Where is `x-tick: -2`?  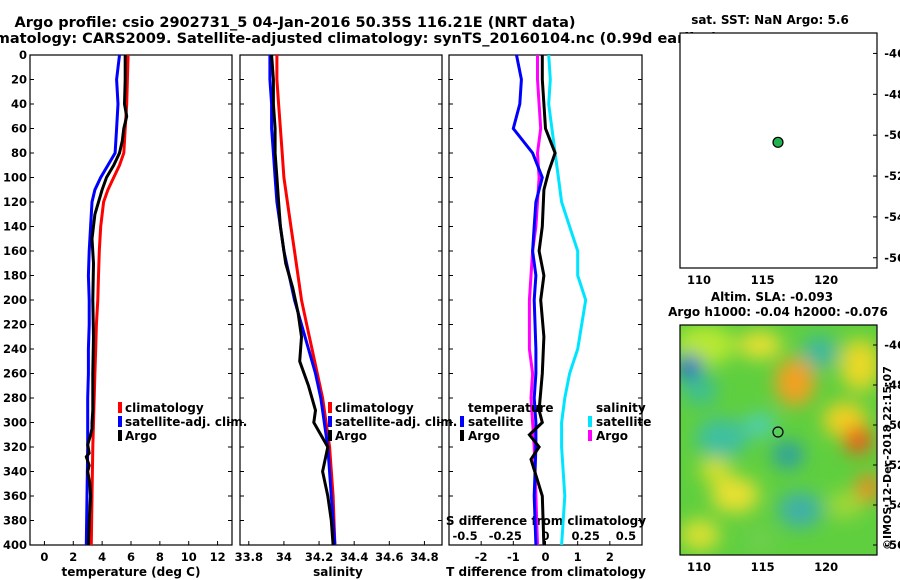
x-tick: -2 is located at coordinates (481, 557).